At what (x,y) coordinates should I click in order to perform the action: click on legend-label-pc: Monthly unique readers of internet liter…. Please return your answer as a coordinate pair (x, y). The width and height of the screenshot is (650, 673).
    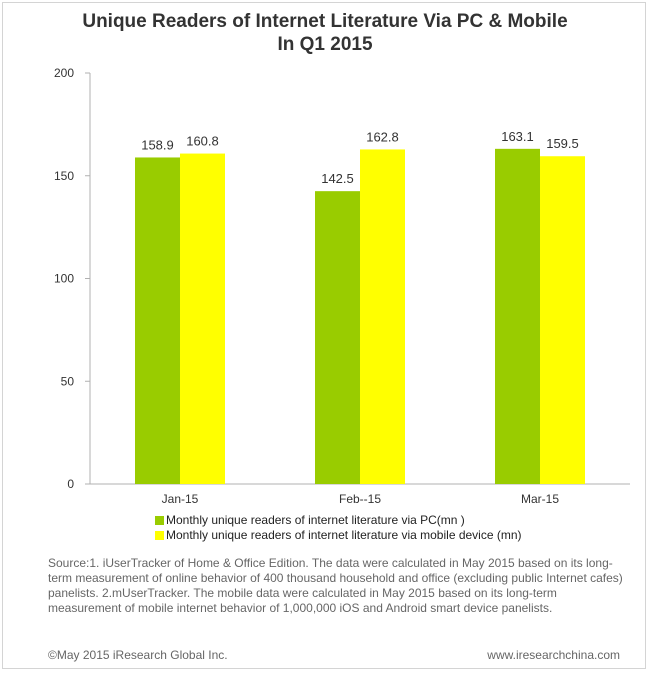
    Looking at the image, I should click on (315, 520).